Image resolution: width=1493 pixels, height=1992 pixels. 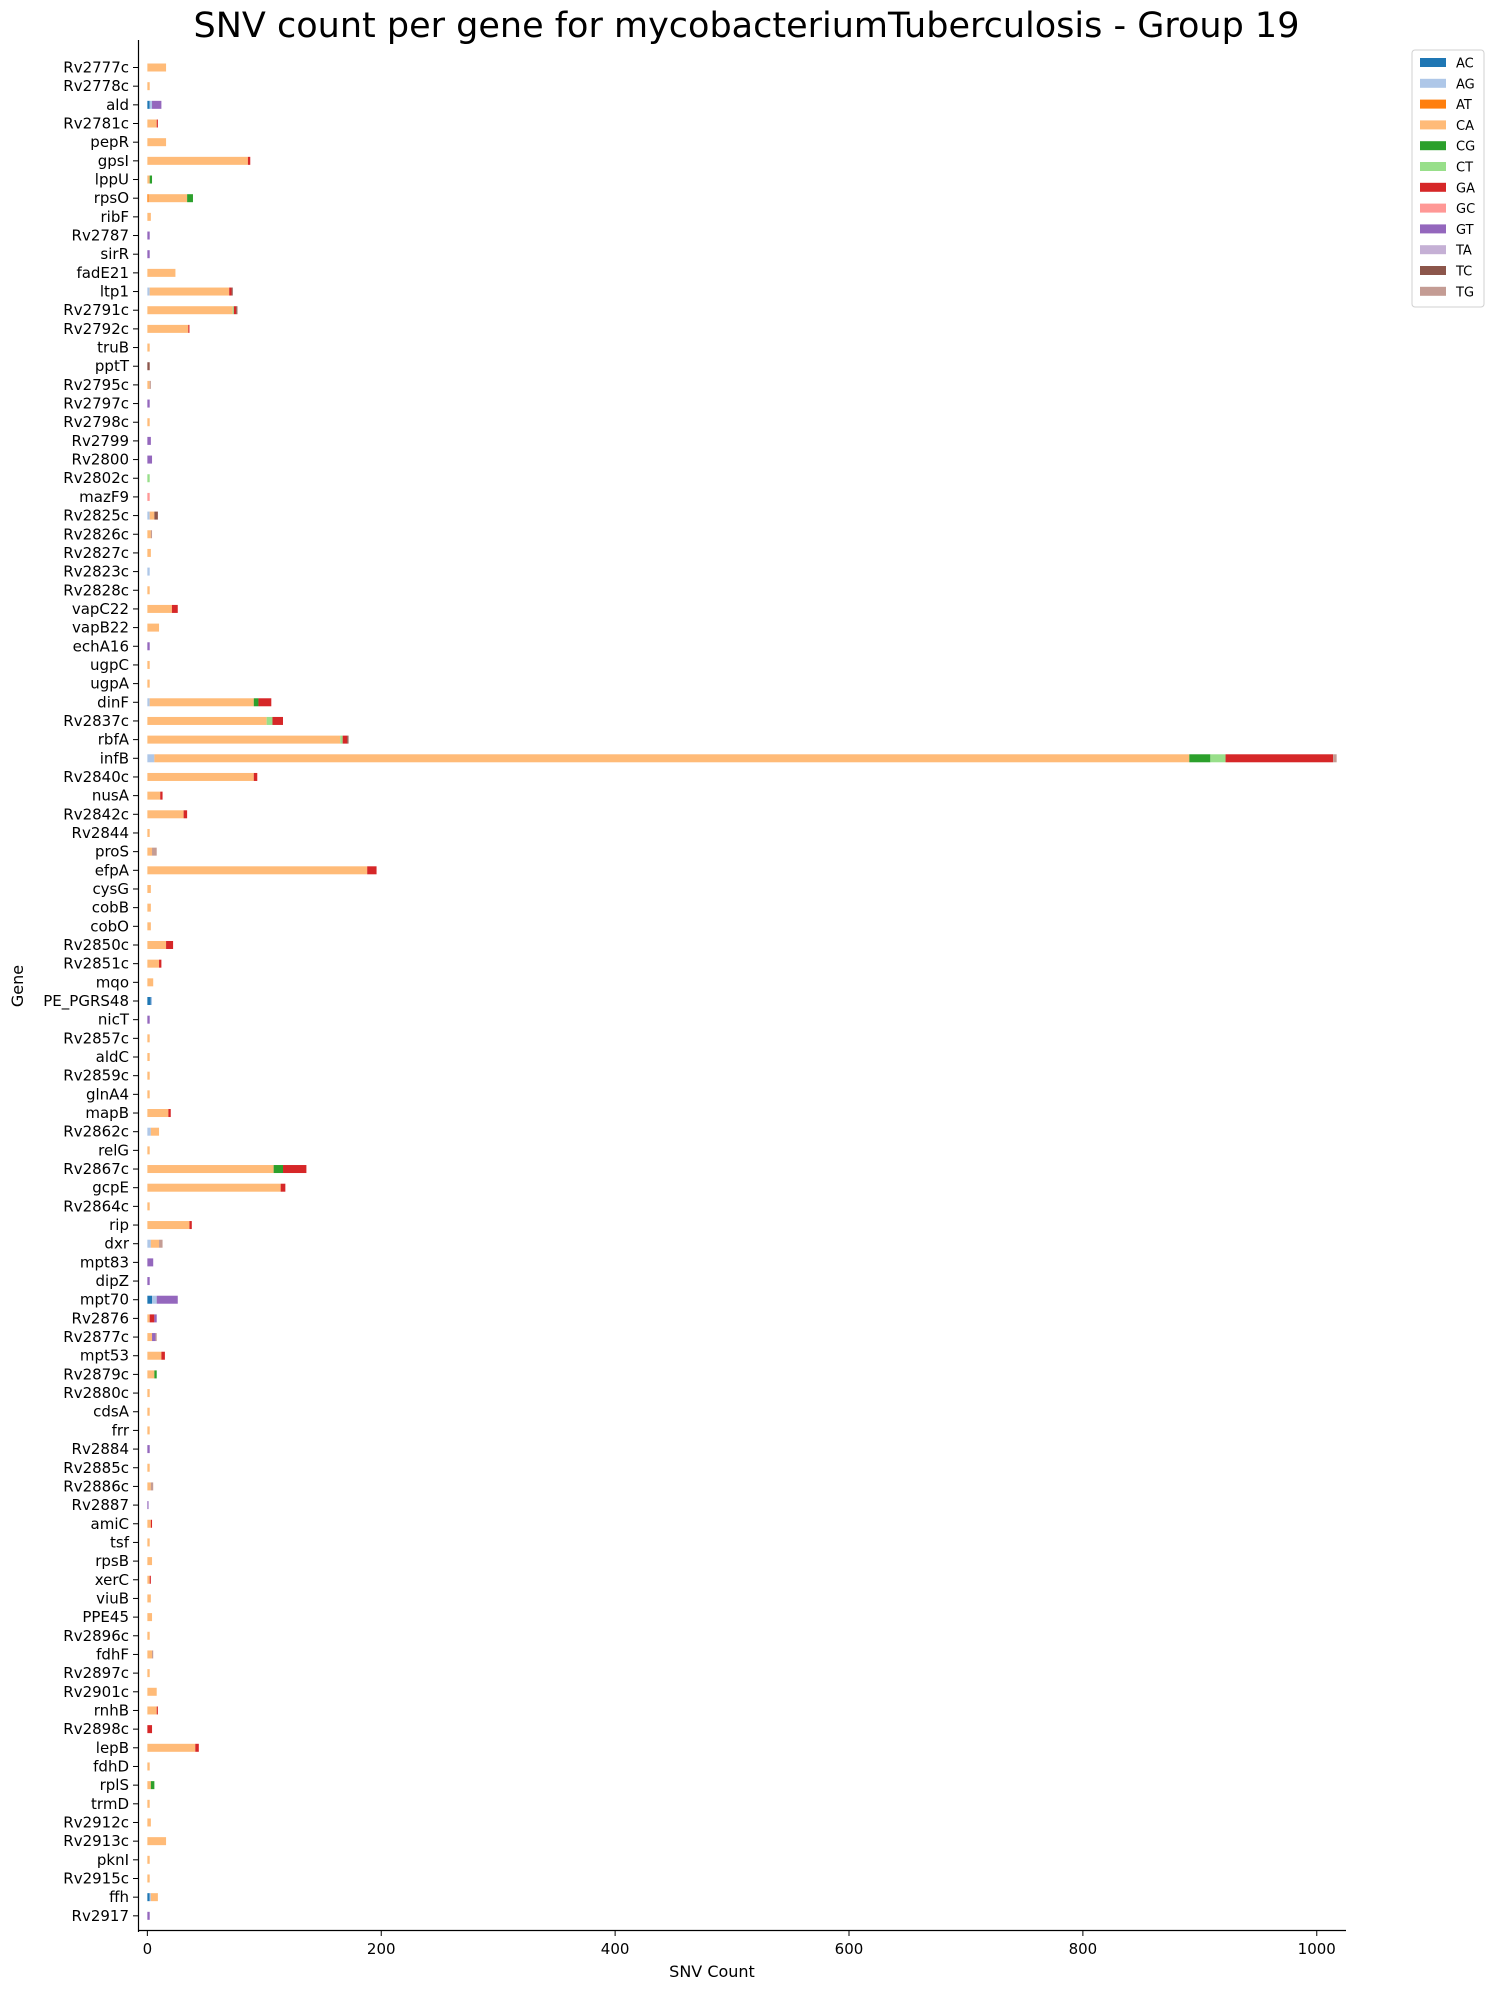 I want to click on legend-label: TA, so click(x=1463, y=251).